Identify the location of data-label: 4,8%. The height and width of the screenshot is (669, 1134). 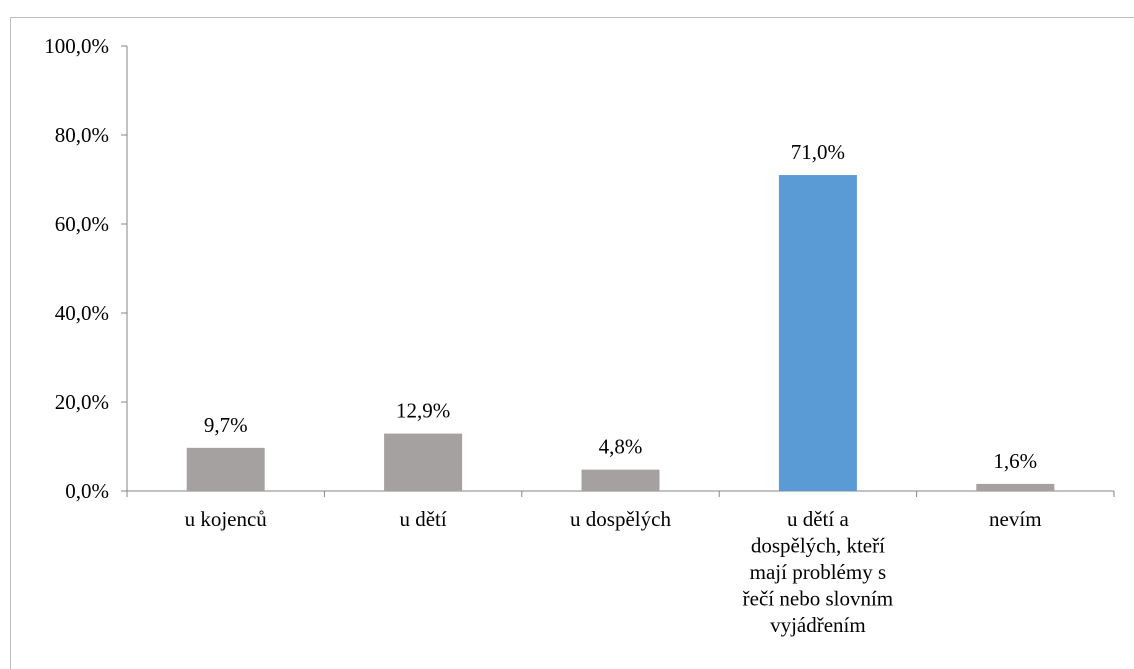
(621, 447).